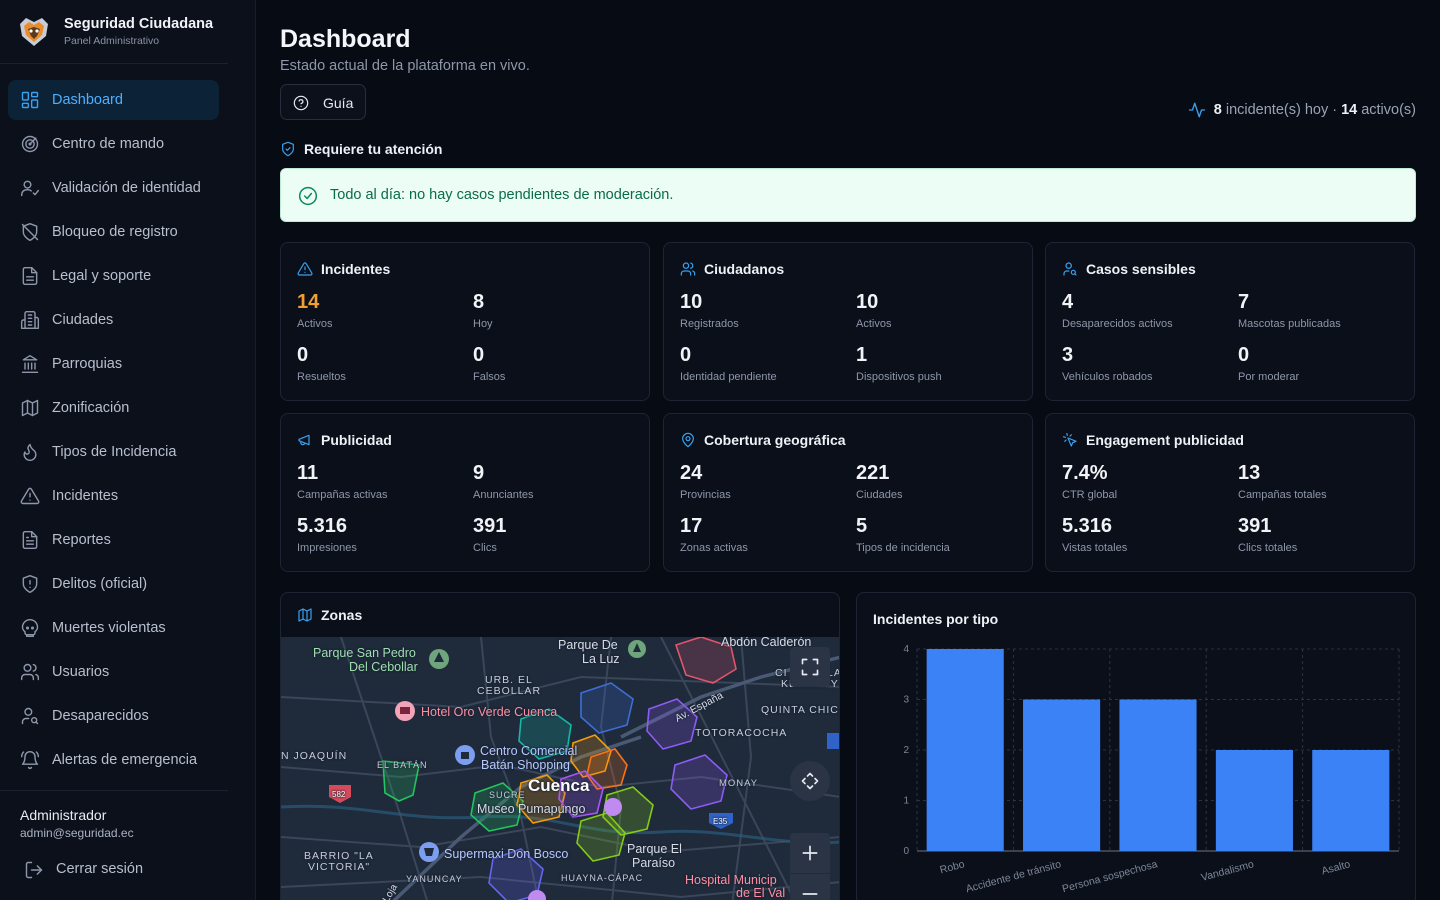 This screenshot has width=1440, height=900. I want to click on sidebar-item-label: Delitos (oficial), so click(100, 584).